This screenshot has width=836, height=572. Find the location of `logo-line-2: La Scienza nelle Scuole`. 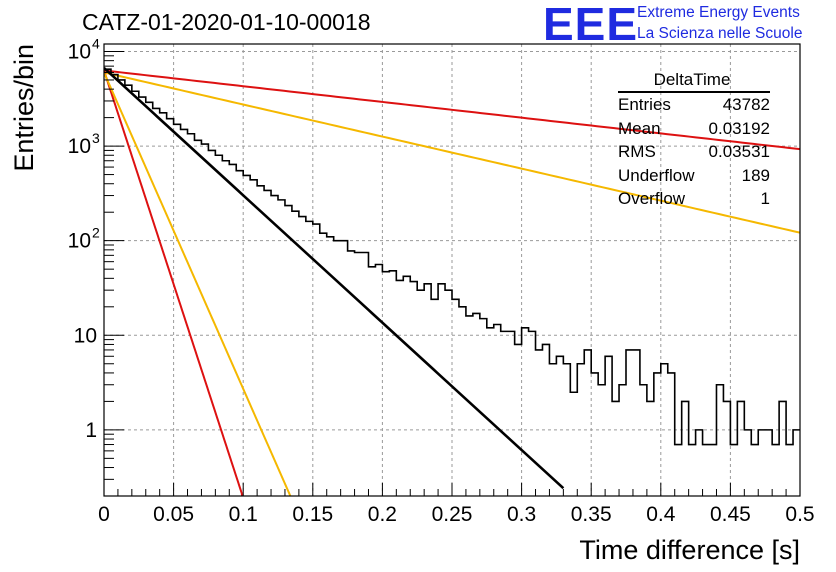

logo-line-2: La Scienza nelle Scuole is located at coordinates (720, 33).